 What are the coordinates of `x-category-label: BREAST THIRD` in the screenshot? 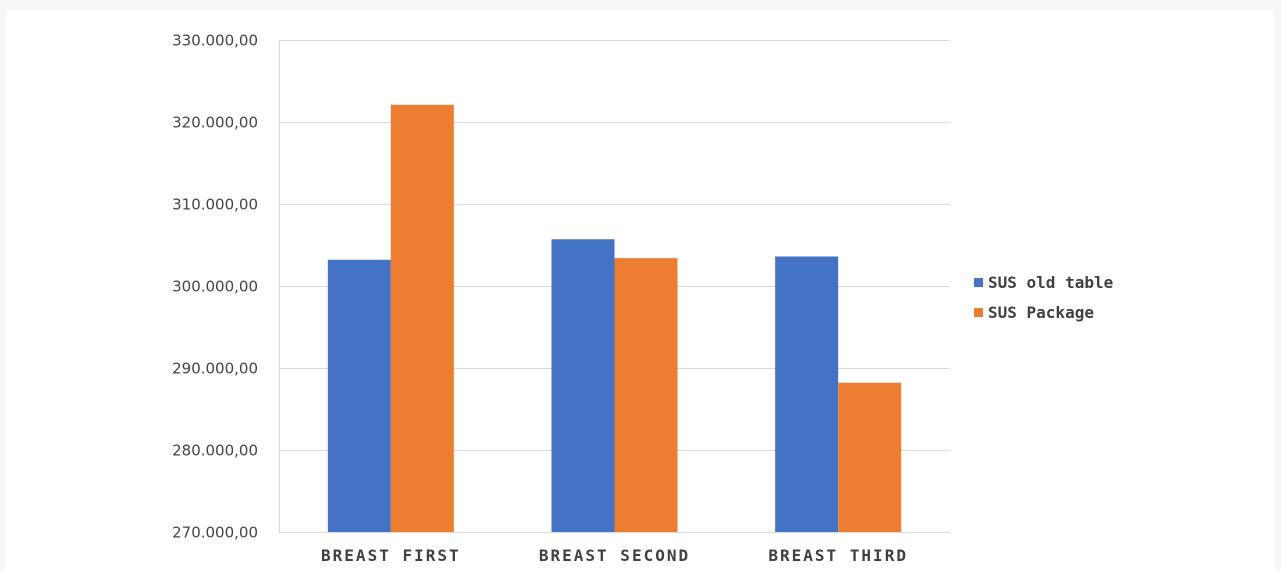 It's located at (838, 555).